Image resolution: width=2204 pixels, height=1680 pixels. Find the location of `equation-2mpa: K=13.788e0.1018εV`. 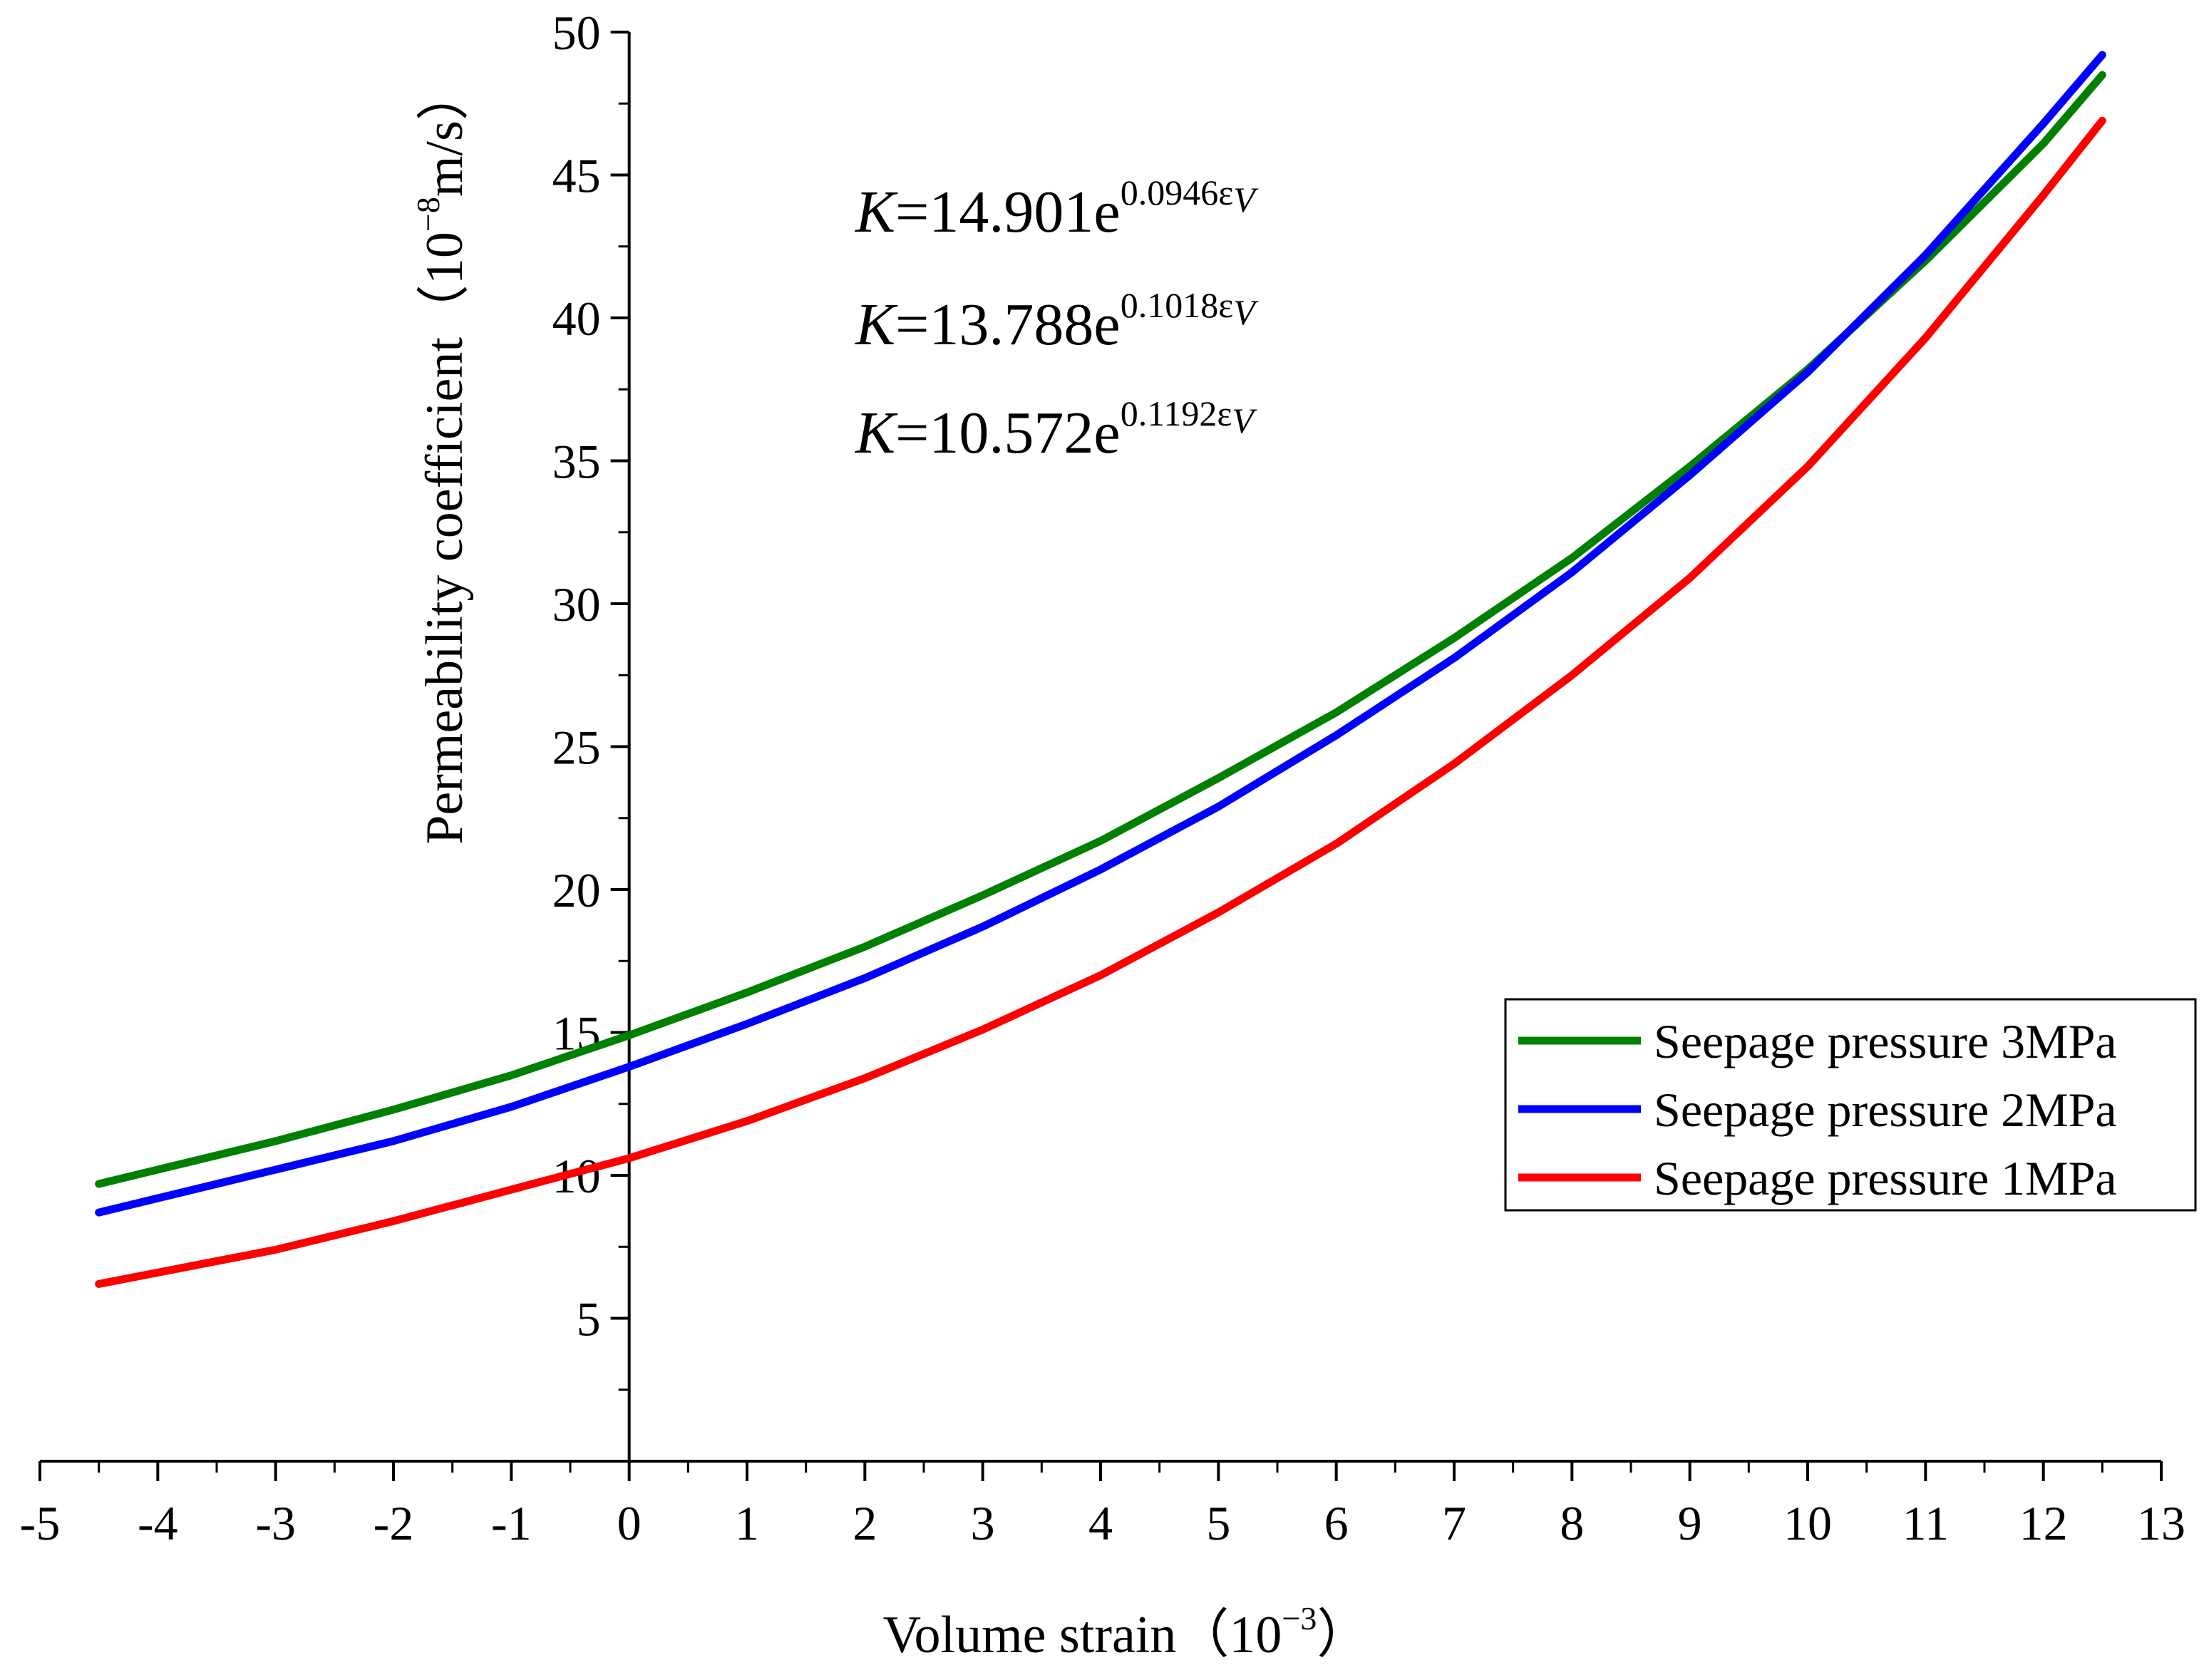

equation-2mpa: K=13.788e0.1018εV is located at coordinates (1057, 321).